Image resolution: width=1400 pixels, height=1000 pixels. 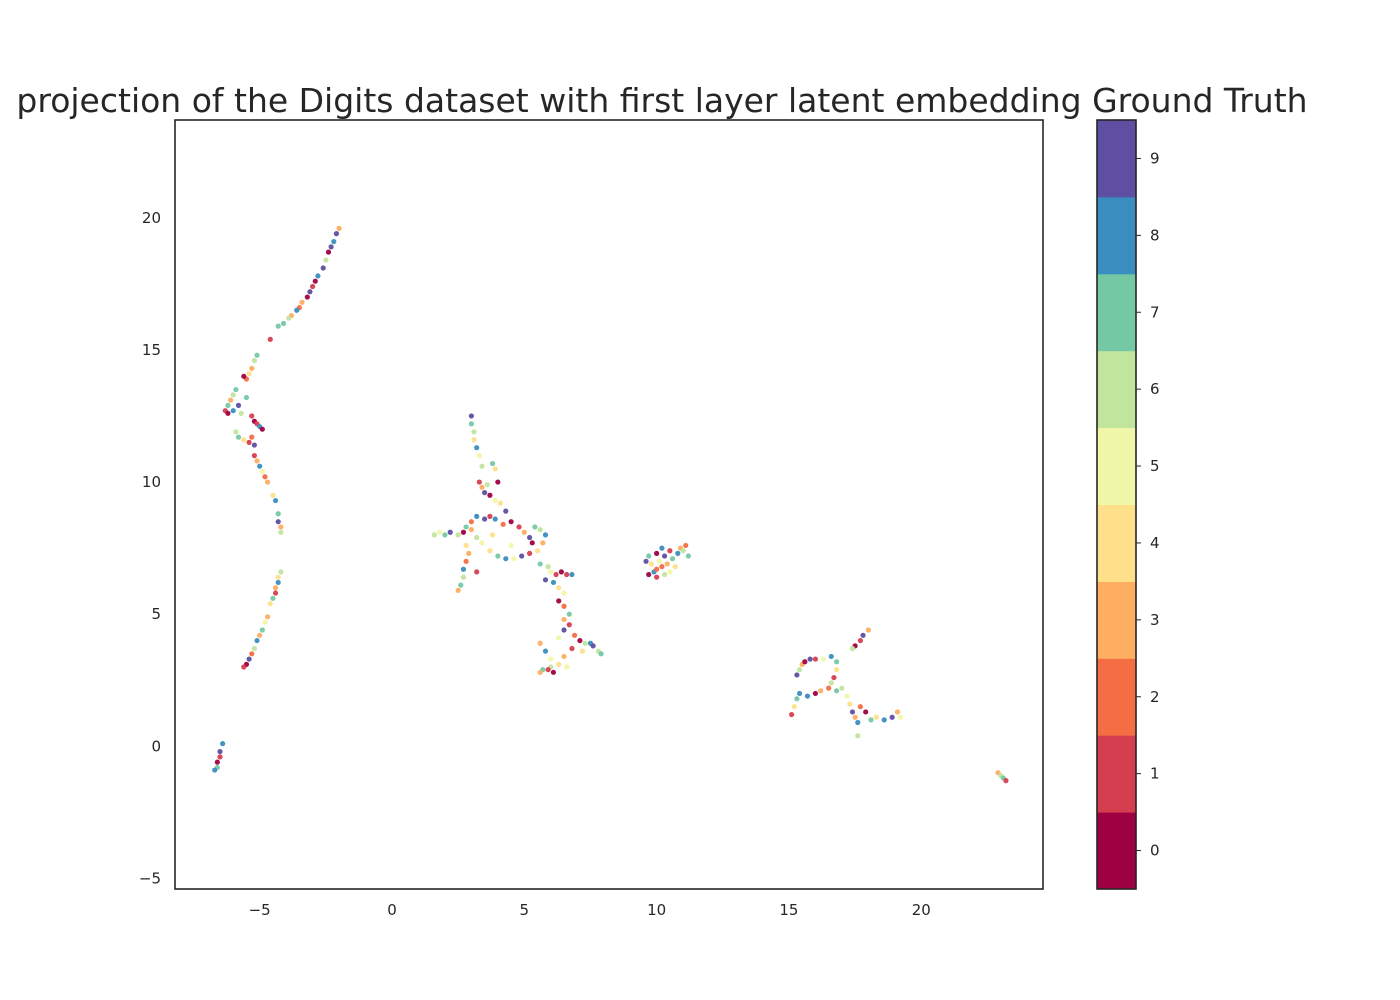 What do you see at coordinates (1155, 312) in the screenshot?
I see `colorbar-label-7: 7` at bounding box center [1155, 312].